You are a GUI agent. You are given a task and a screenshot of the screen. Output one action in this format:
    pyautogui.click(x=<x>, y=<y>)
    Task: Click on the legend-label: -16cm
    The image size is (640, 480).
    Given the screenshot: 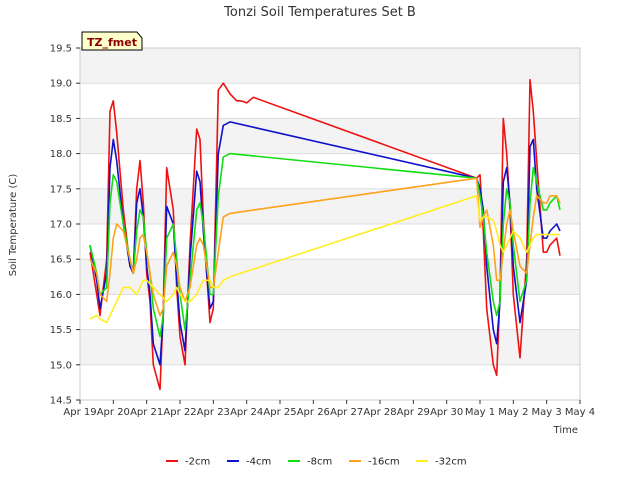 What is the action you would take?
    pyautogui.click(x=384, y=462)
    